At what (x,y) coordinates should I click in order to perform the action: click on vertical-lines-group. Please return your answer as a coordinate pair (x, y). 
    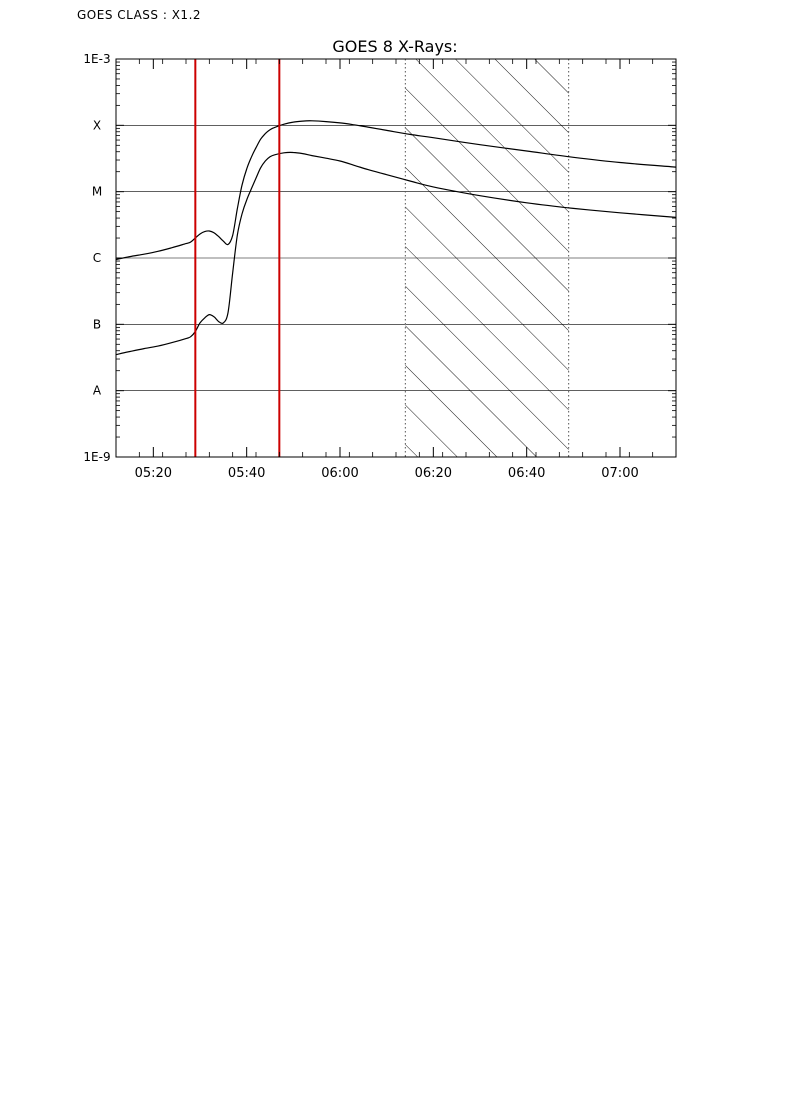
    Looking at the image, I should click on (237, 258).